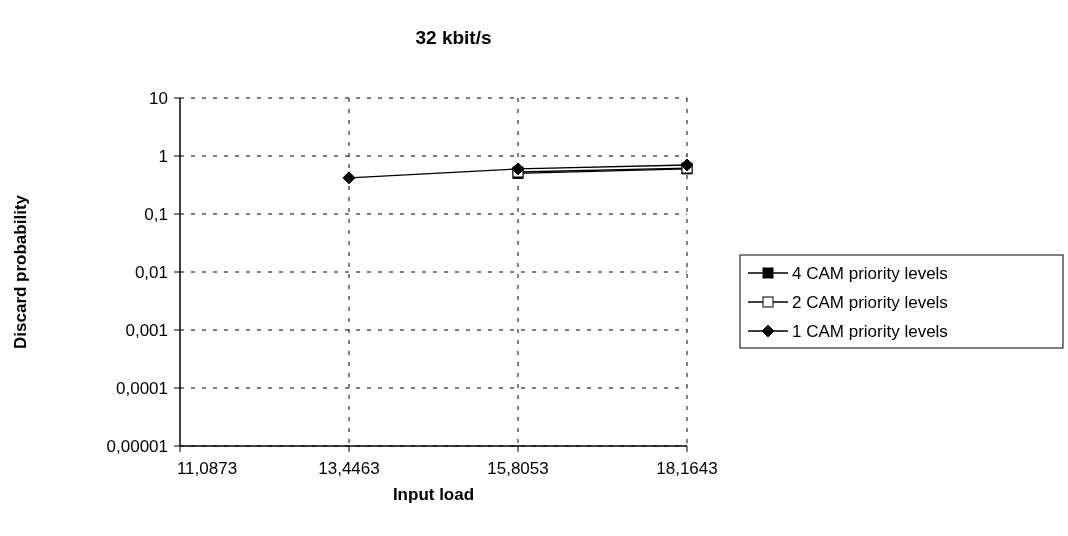 Image resolution: width=1068 pixels, height=536 pixels. I want to click on x-tick-label: 11,0873, so click(207, 468).